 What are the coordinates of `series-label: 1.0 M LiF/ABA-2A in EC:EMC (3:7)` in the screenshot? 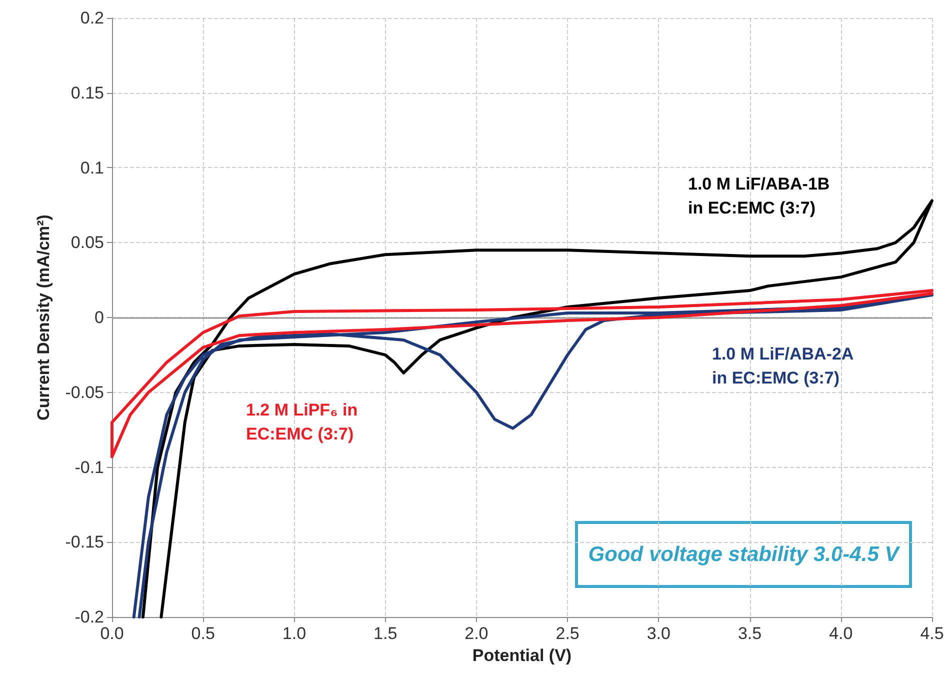 It's located at (785, 366).